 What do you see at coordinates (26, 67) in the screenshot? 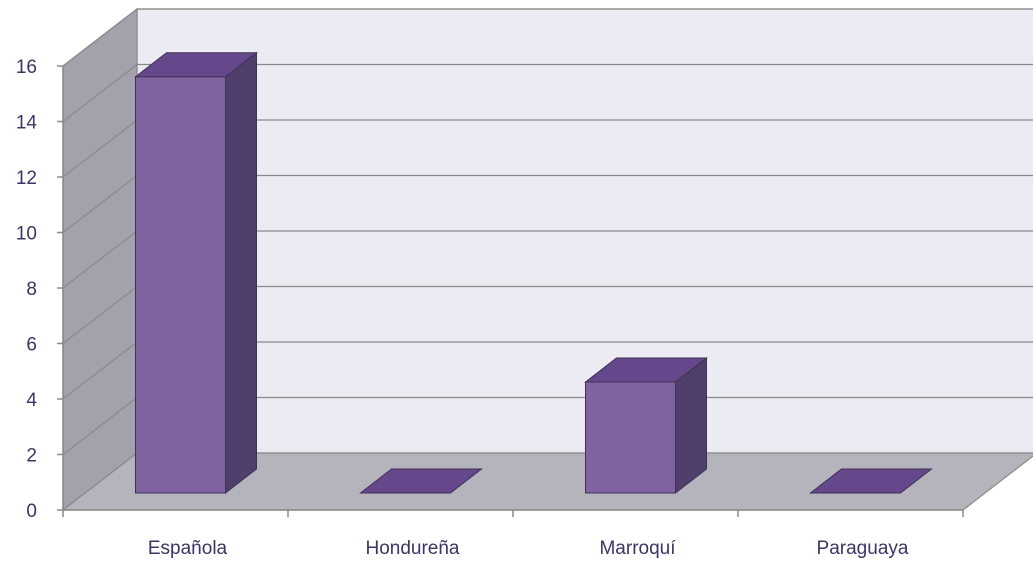
I see `y-tick-label: 16` at bounding box center [26, 67].